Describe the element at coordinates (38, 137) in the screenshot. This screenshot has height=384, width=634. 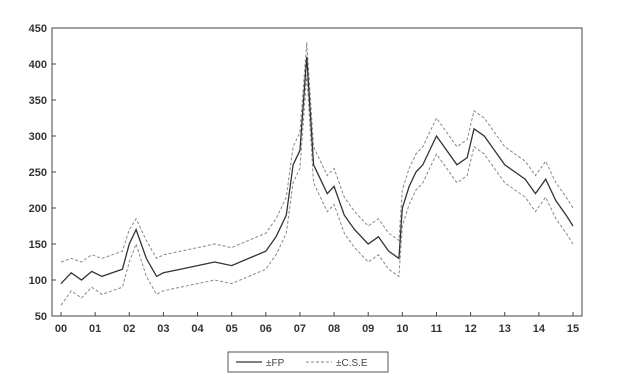
I see `y-tick-label: 300` at that location.